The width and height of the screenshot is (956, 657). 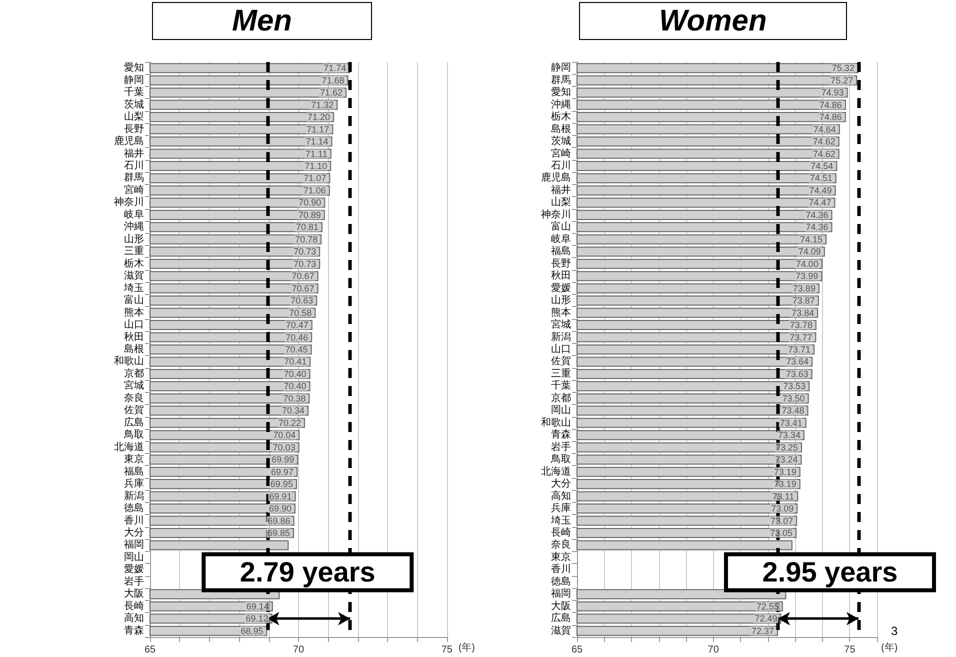 What do you see at coordinates (296, 349) in the screenshot?
I see `data-label: 70.45` at bounding box center [296, 349].